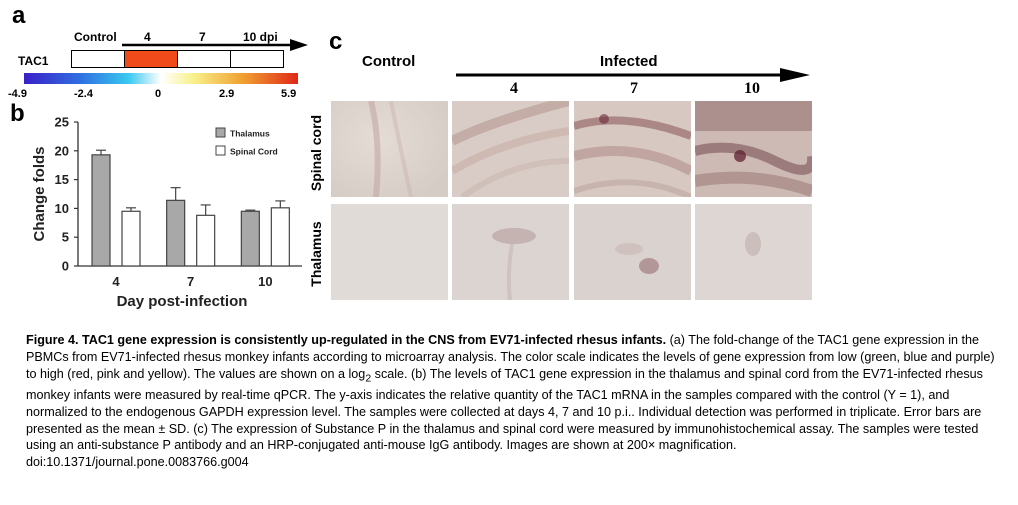  I want to click on y-axis-label: Change folds, so click(39, 193).